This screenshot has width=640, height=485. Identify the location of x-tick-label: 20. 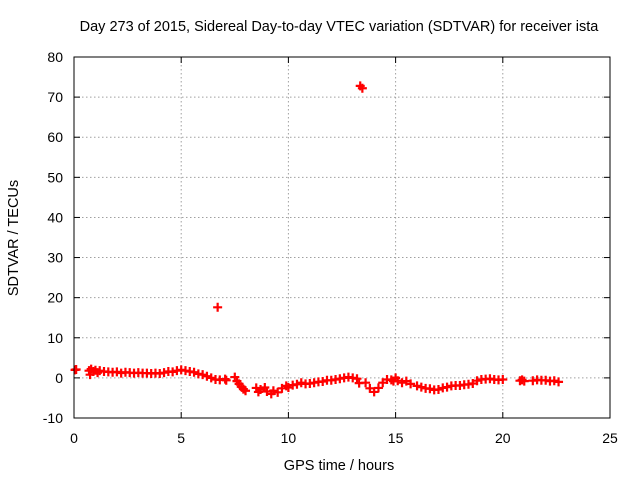
(503, 438).